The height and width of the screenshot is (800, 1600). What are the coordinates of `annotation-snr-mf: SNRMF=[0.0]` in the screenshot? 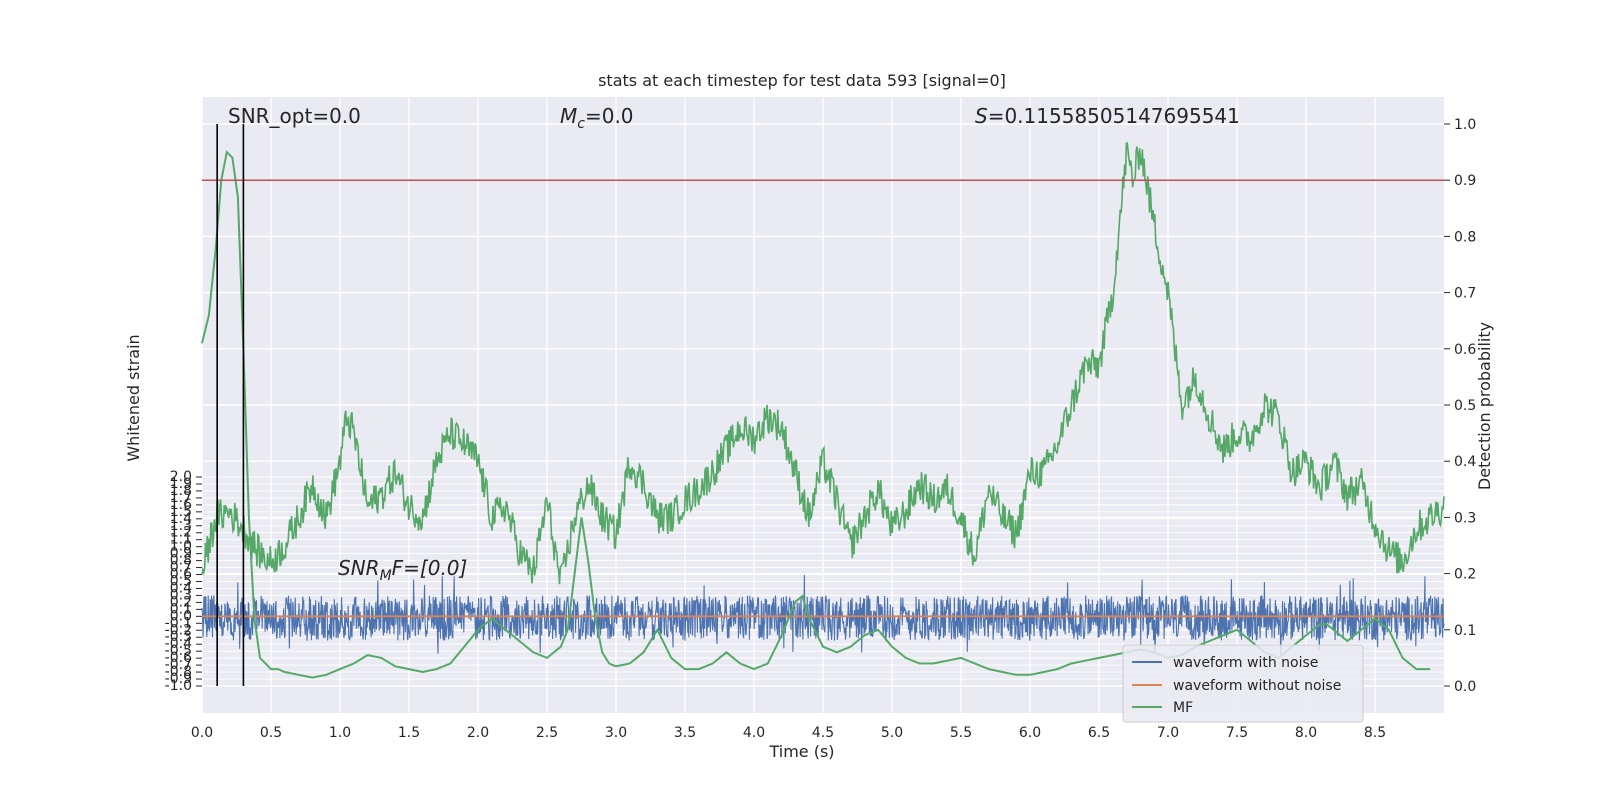 It's located at (402, 570).